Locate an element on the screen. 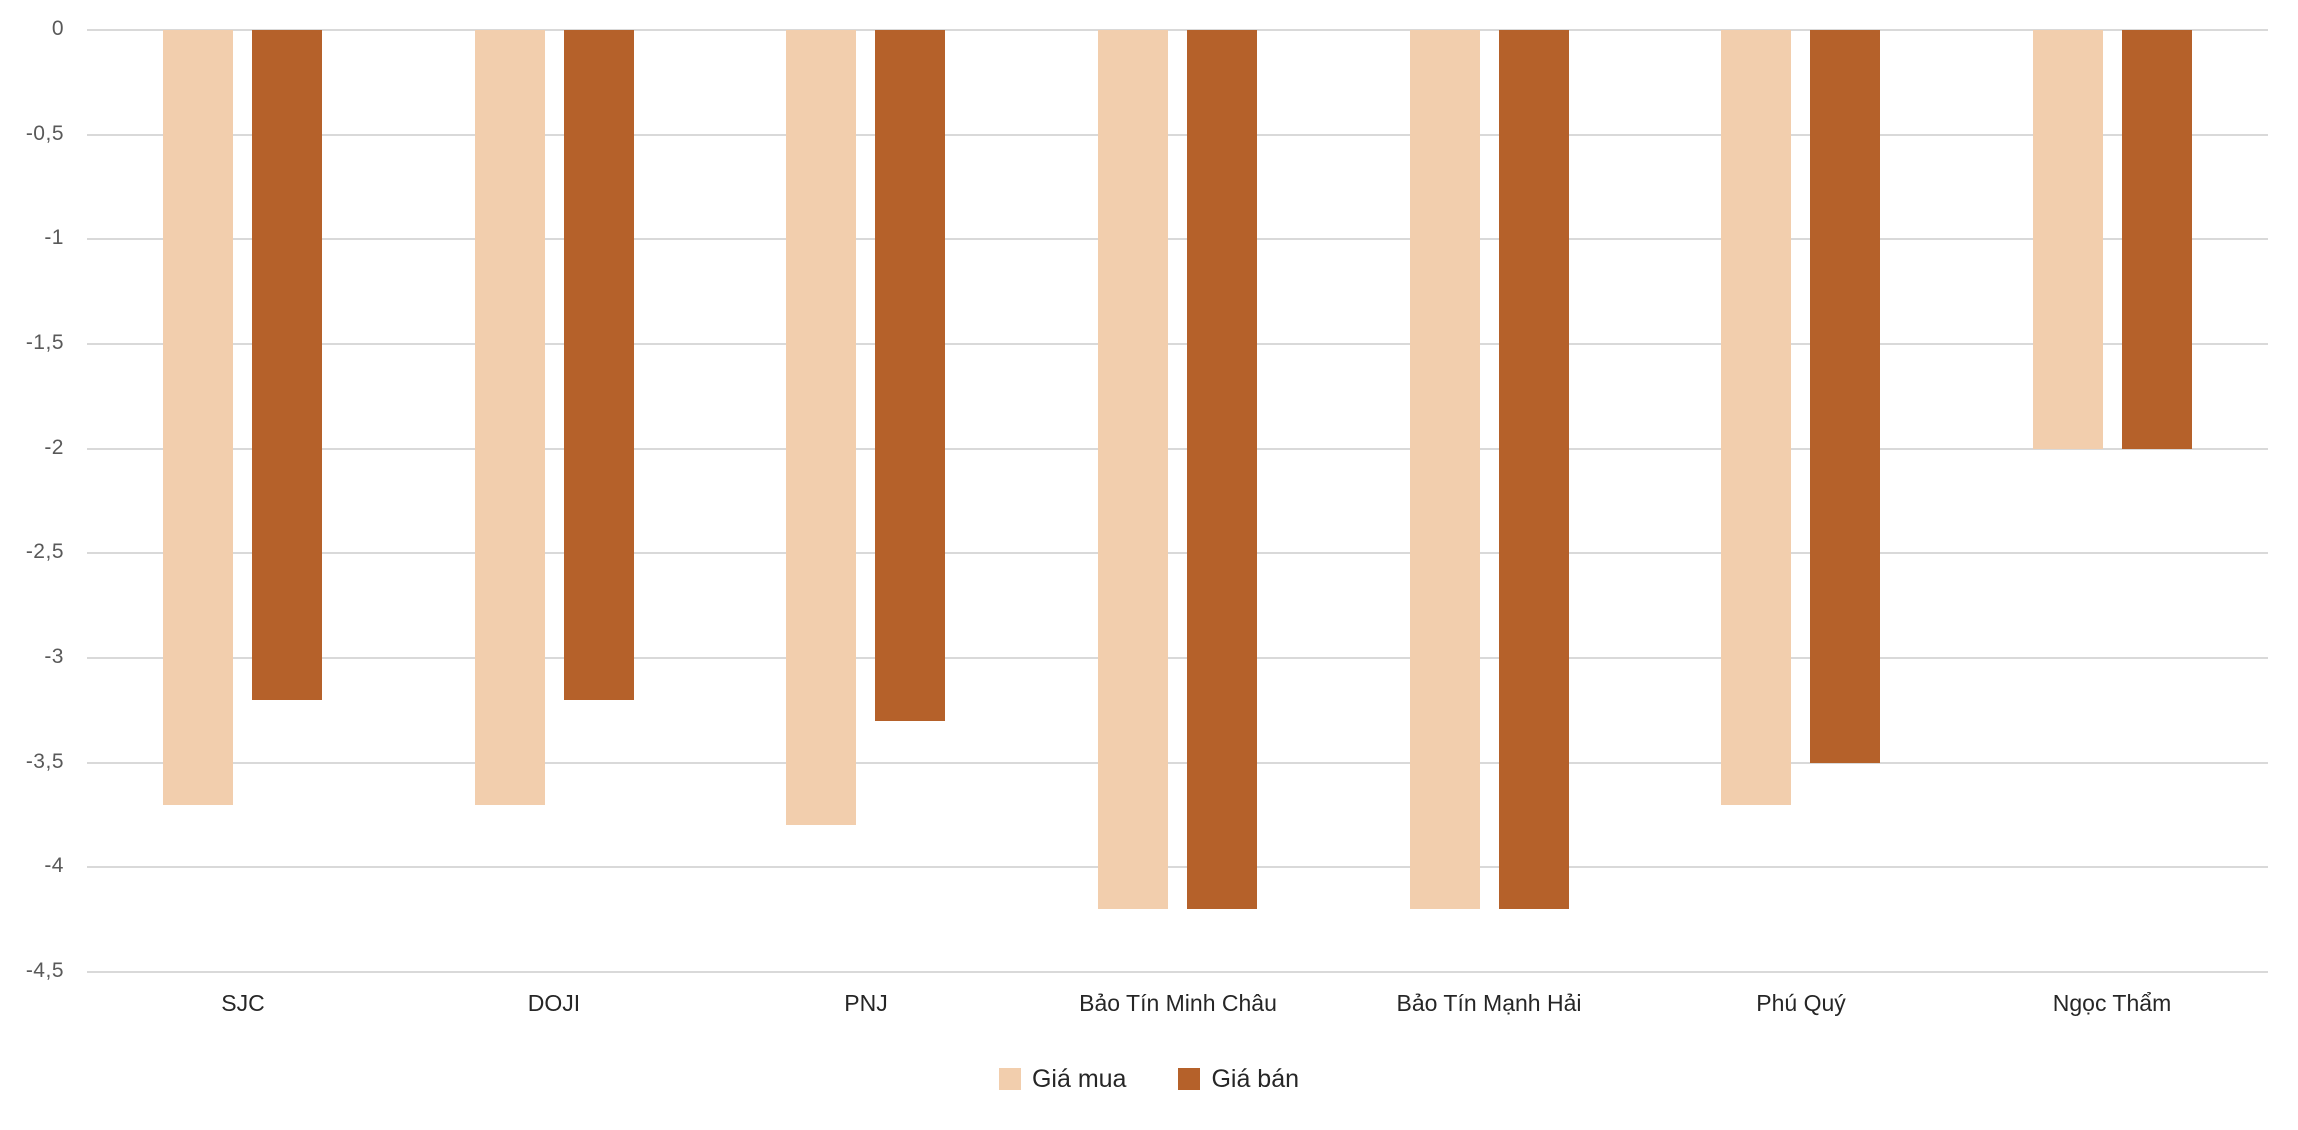 The width and height of the screenshot is (2298, 1130). bar-gia-ban-ngoc-tham is located at coordinates (2157, 239).